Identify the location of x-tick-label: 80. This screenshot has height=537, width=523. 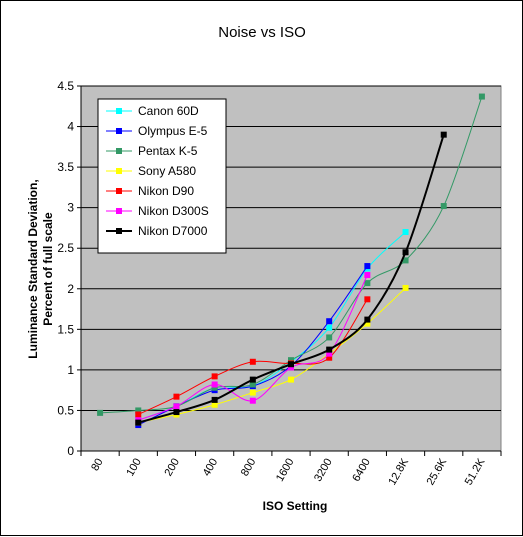
(97, 465).